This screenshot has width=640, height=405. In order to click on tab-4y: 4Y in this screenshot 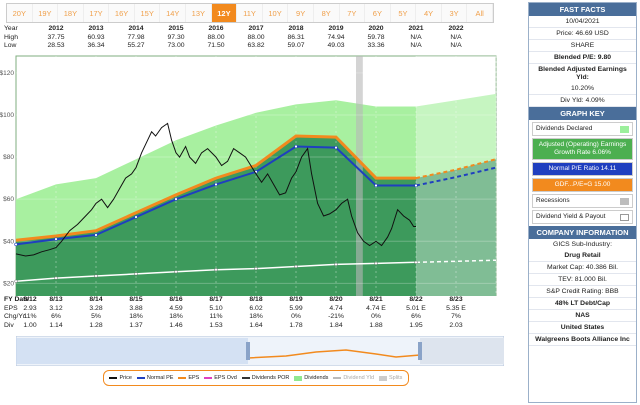, I will do `click(429, 13)`.